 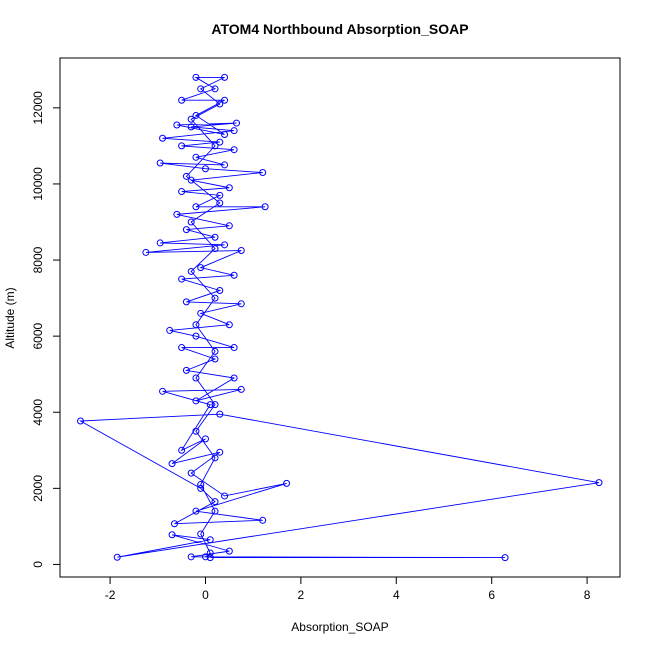 What do you see at coordinates (38, 259) in the screenshot?
I see `y-tick-label: 8000` at bounding box center [38, 259].